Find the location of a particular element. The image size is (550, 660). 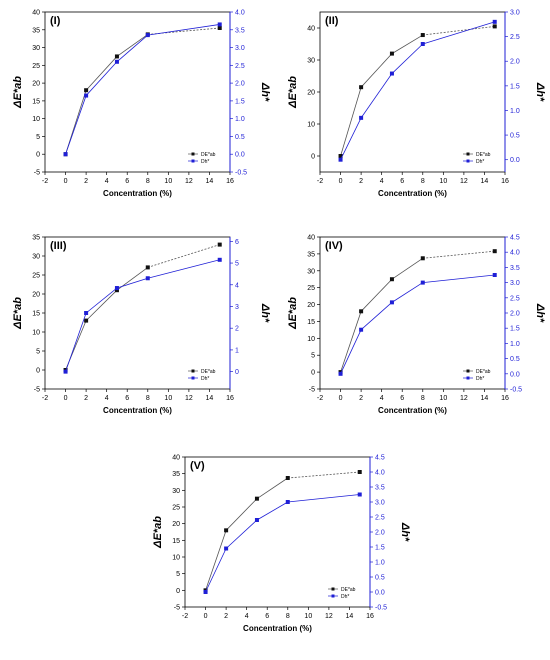

panel-label: (II) is located at coordinates (332, 21).